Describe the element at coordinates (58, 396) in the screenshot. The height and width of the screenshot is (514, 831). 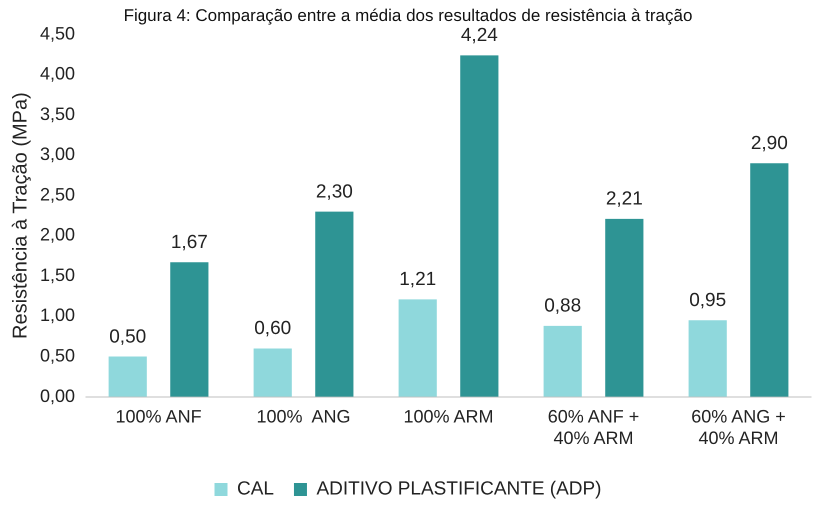
I see `y-tick-label: 0,00` at that location.